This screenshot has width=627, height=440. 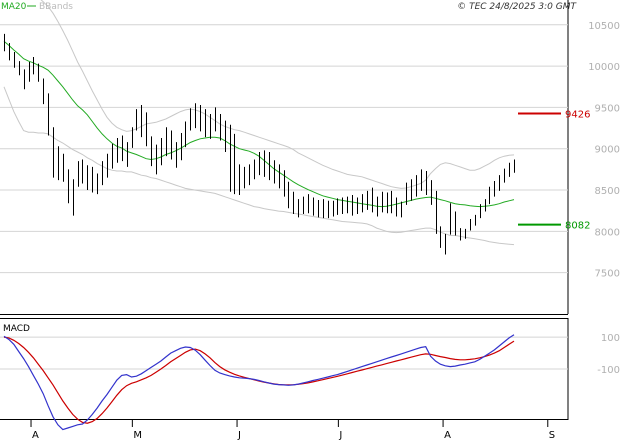 What do you see at coordinates (607, 108) in the screenshot?
I see `price-tick-label: 9500` at bounding box center [607, 108].